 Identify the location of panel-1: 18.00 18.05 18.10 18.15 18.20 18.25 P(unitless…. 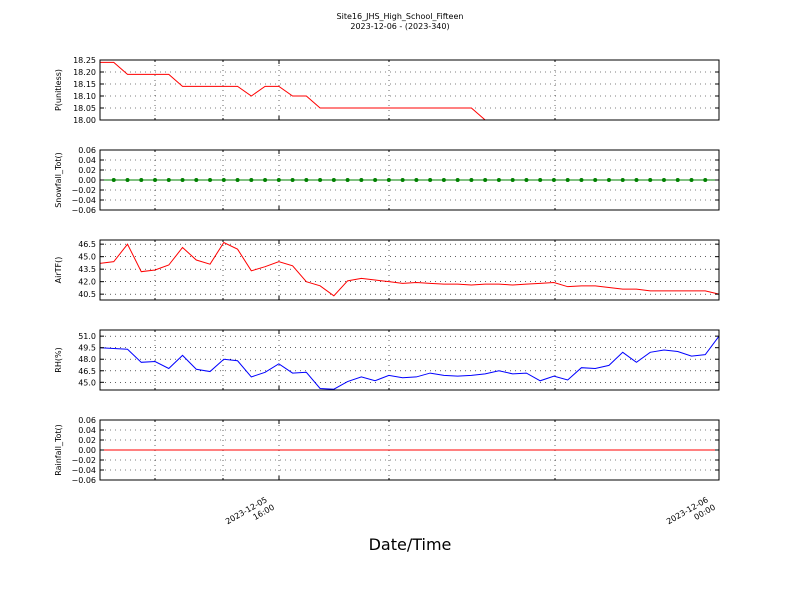
(387, 90).